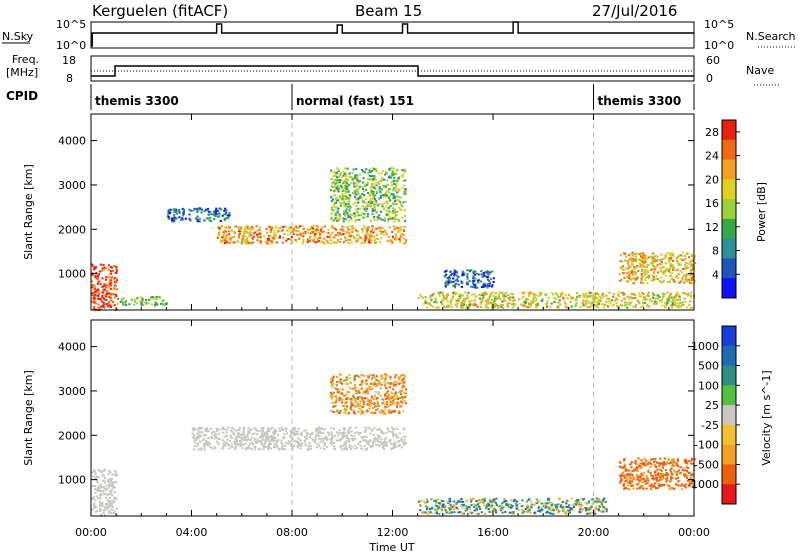  I want to click on nsky-top-tick: 10^5, so click(71, 24).